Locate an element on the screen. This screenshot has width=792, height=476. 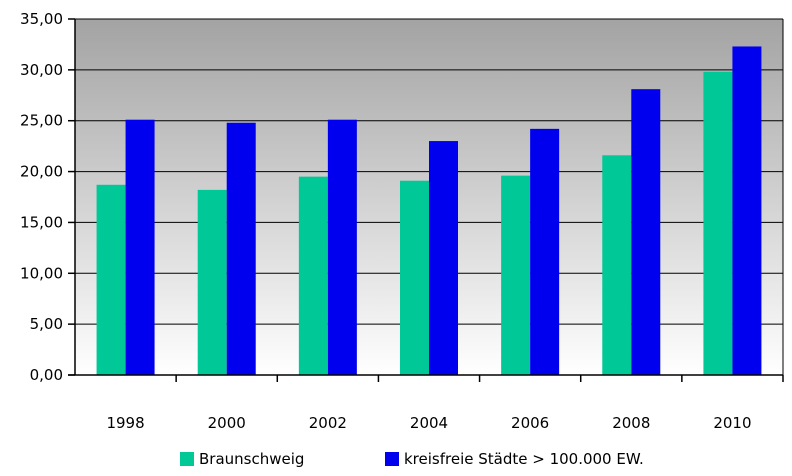
bar-series1-2010 is located at coordinates (747, 210).